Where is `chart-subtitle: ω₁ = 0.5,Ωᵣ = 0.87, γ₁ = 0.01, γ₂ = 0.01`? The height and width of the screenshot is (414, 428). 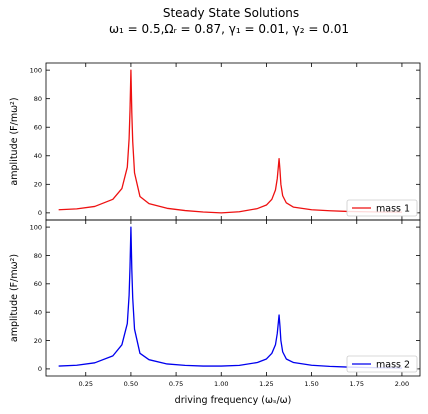 chart-subtitle: ω₁ = 0.5,Ωᵣ = 0.87, γ₁ = 0.01, γ₂ = 0.01 is located at coordinates (229, 29).